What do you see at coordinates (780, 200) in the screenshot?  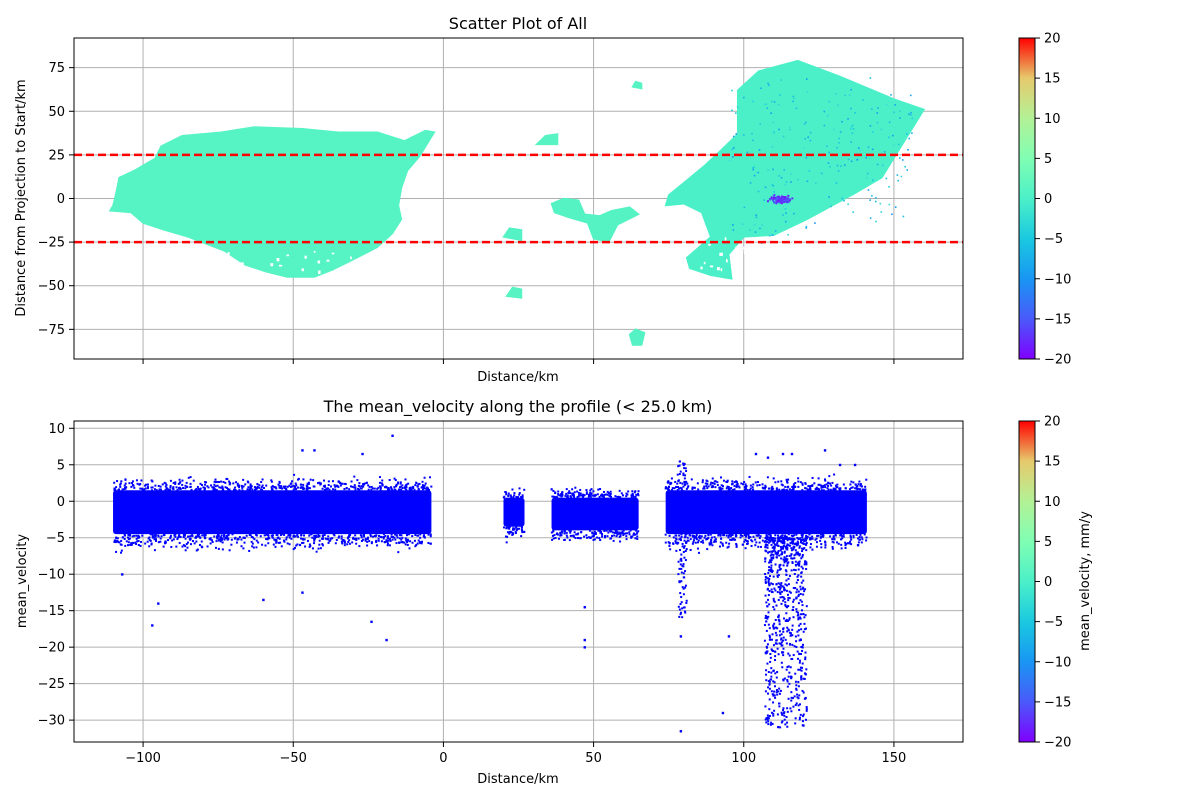 I see `top-subsidence-point` at bounding box center [780, 200].